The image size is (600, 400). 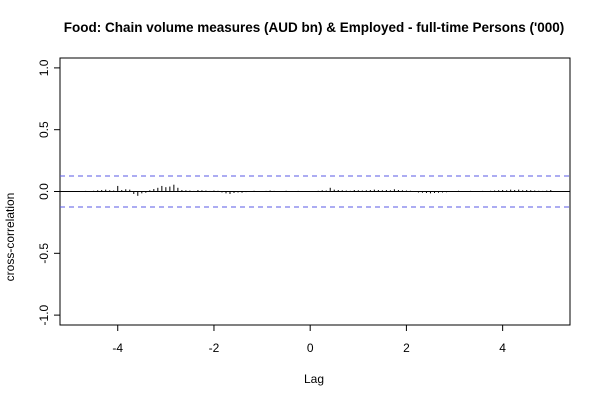 I want to click on y-tick-label: 0.0, so click(x=44, y=191).